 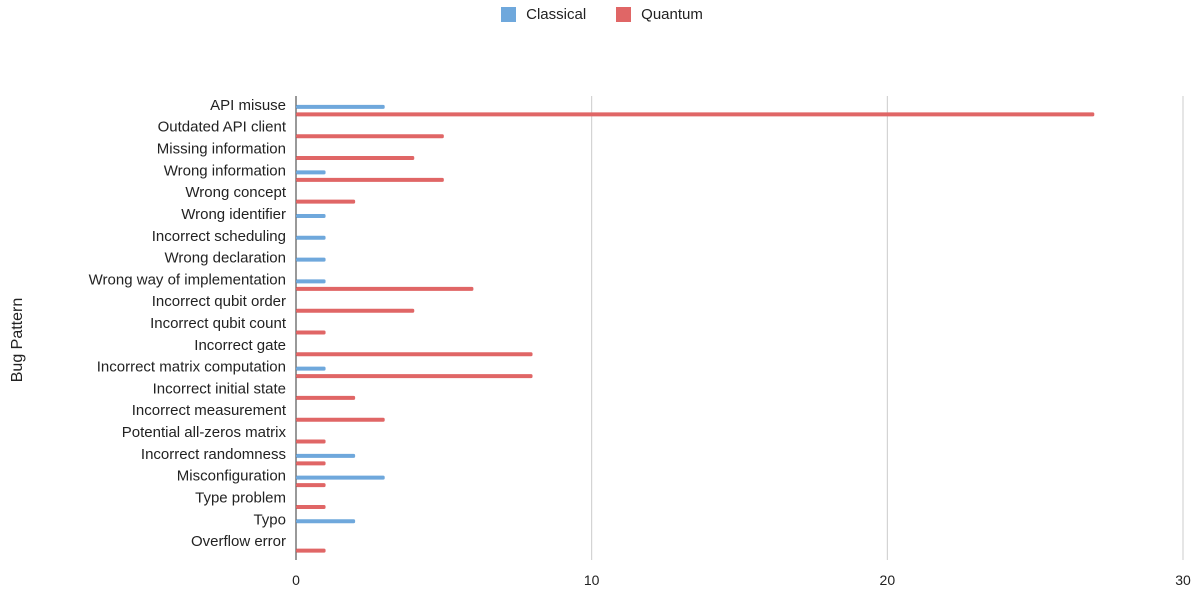 I want to click on legend-label-classical: Classical, so click(x=556, y=14).